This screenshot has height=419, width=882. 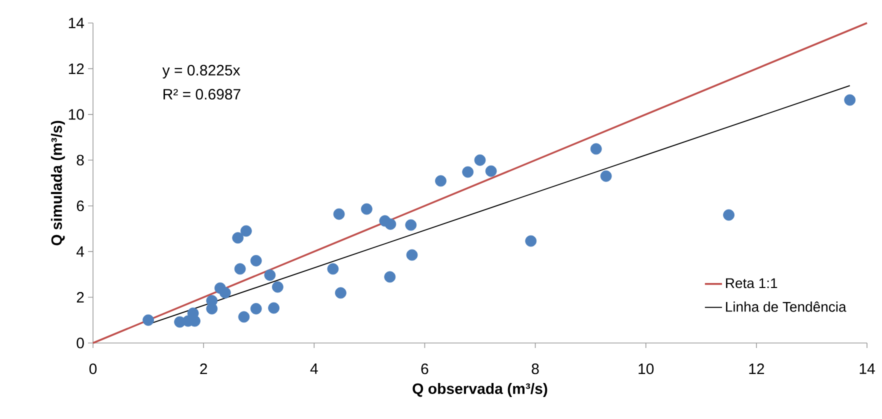 I want to click on x-tick-label: 2, so click(x=203, y=369).